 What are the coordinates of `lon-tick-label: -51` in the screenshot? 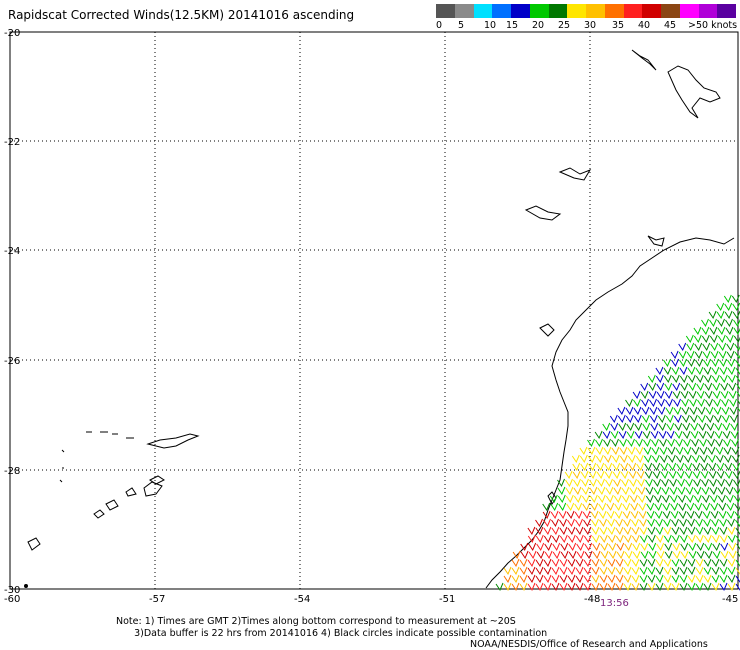 It's located at (447, 599).